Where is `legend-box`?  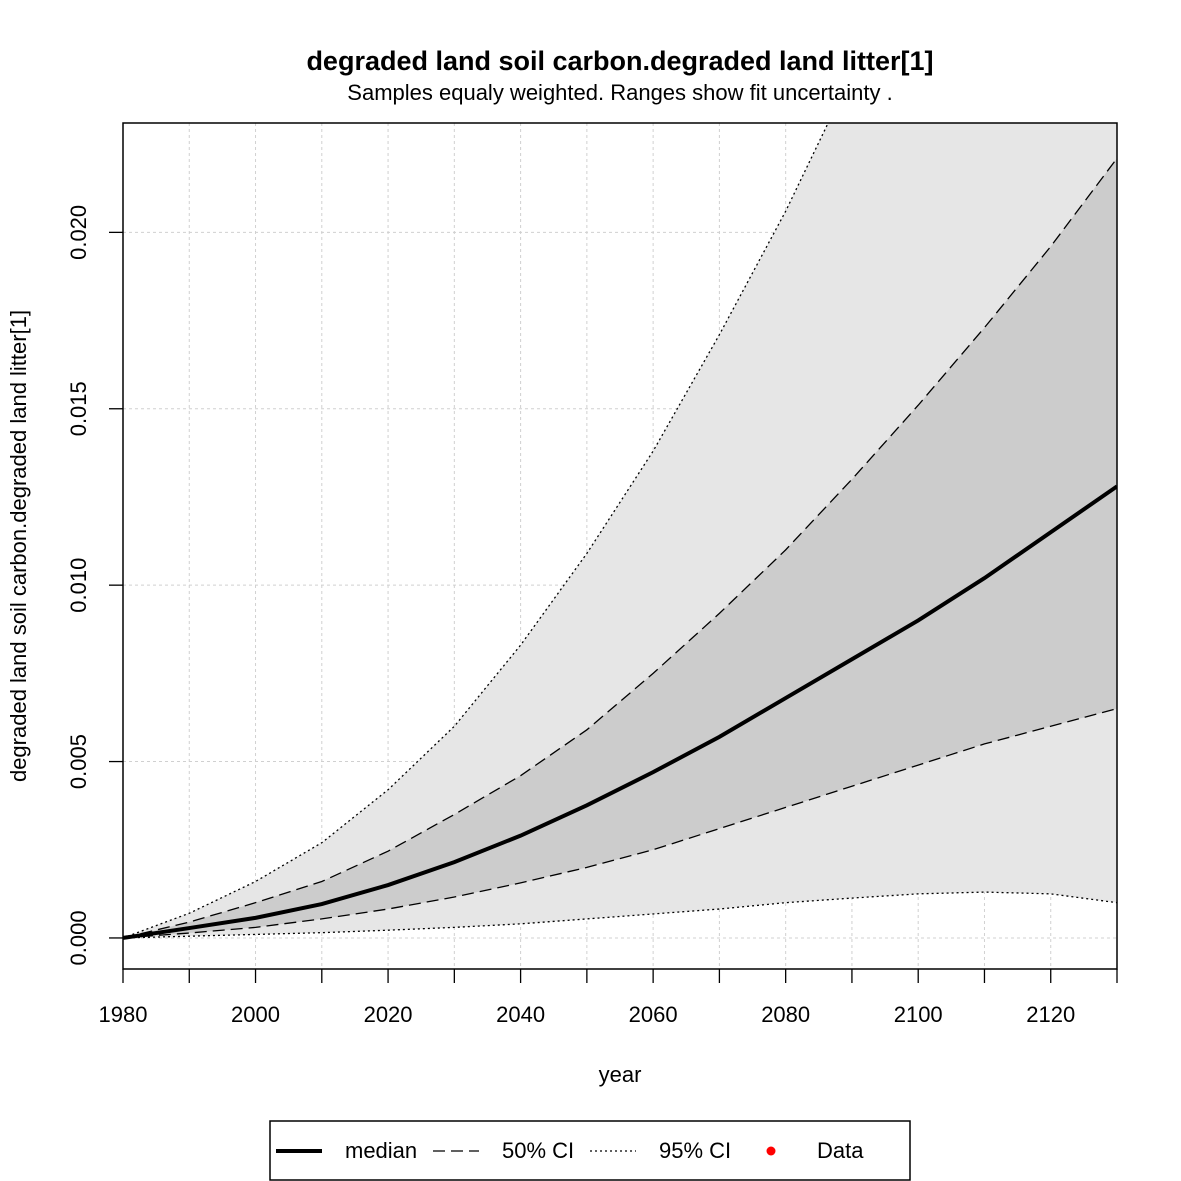
legend-box is located at coordinates (590, 1150).